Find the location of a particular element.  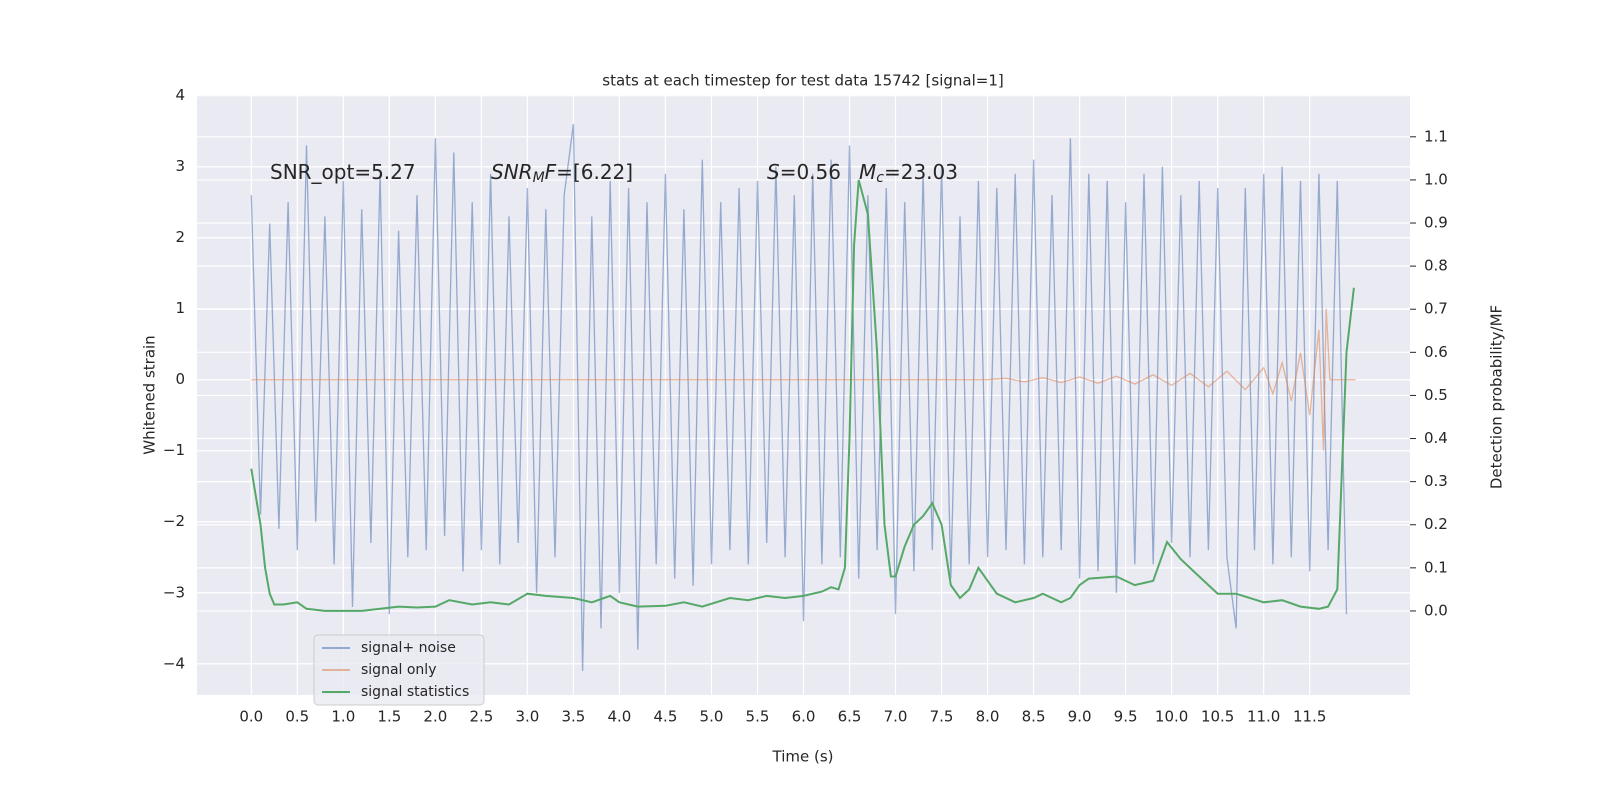

x-tick-label: 5.0 is located at coordinates (712, 717).